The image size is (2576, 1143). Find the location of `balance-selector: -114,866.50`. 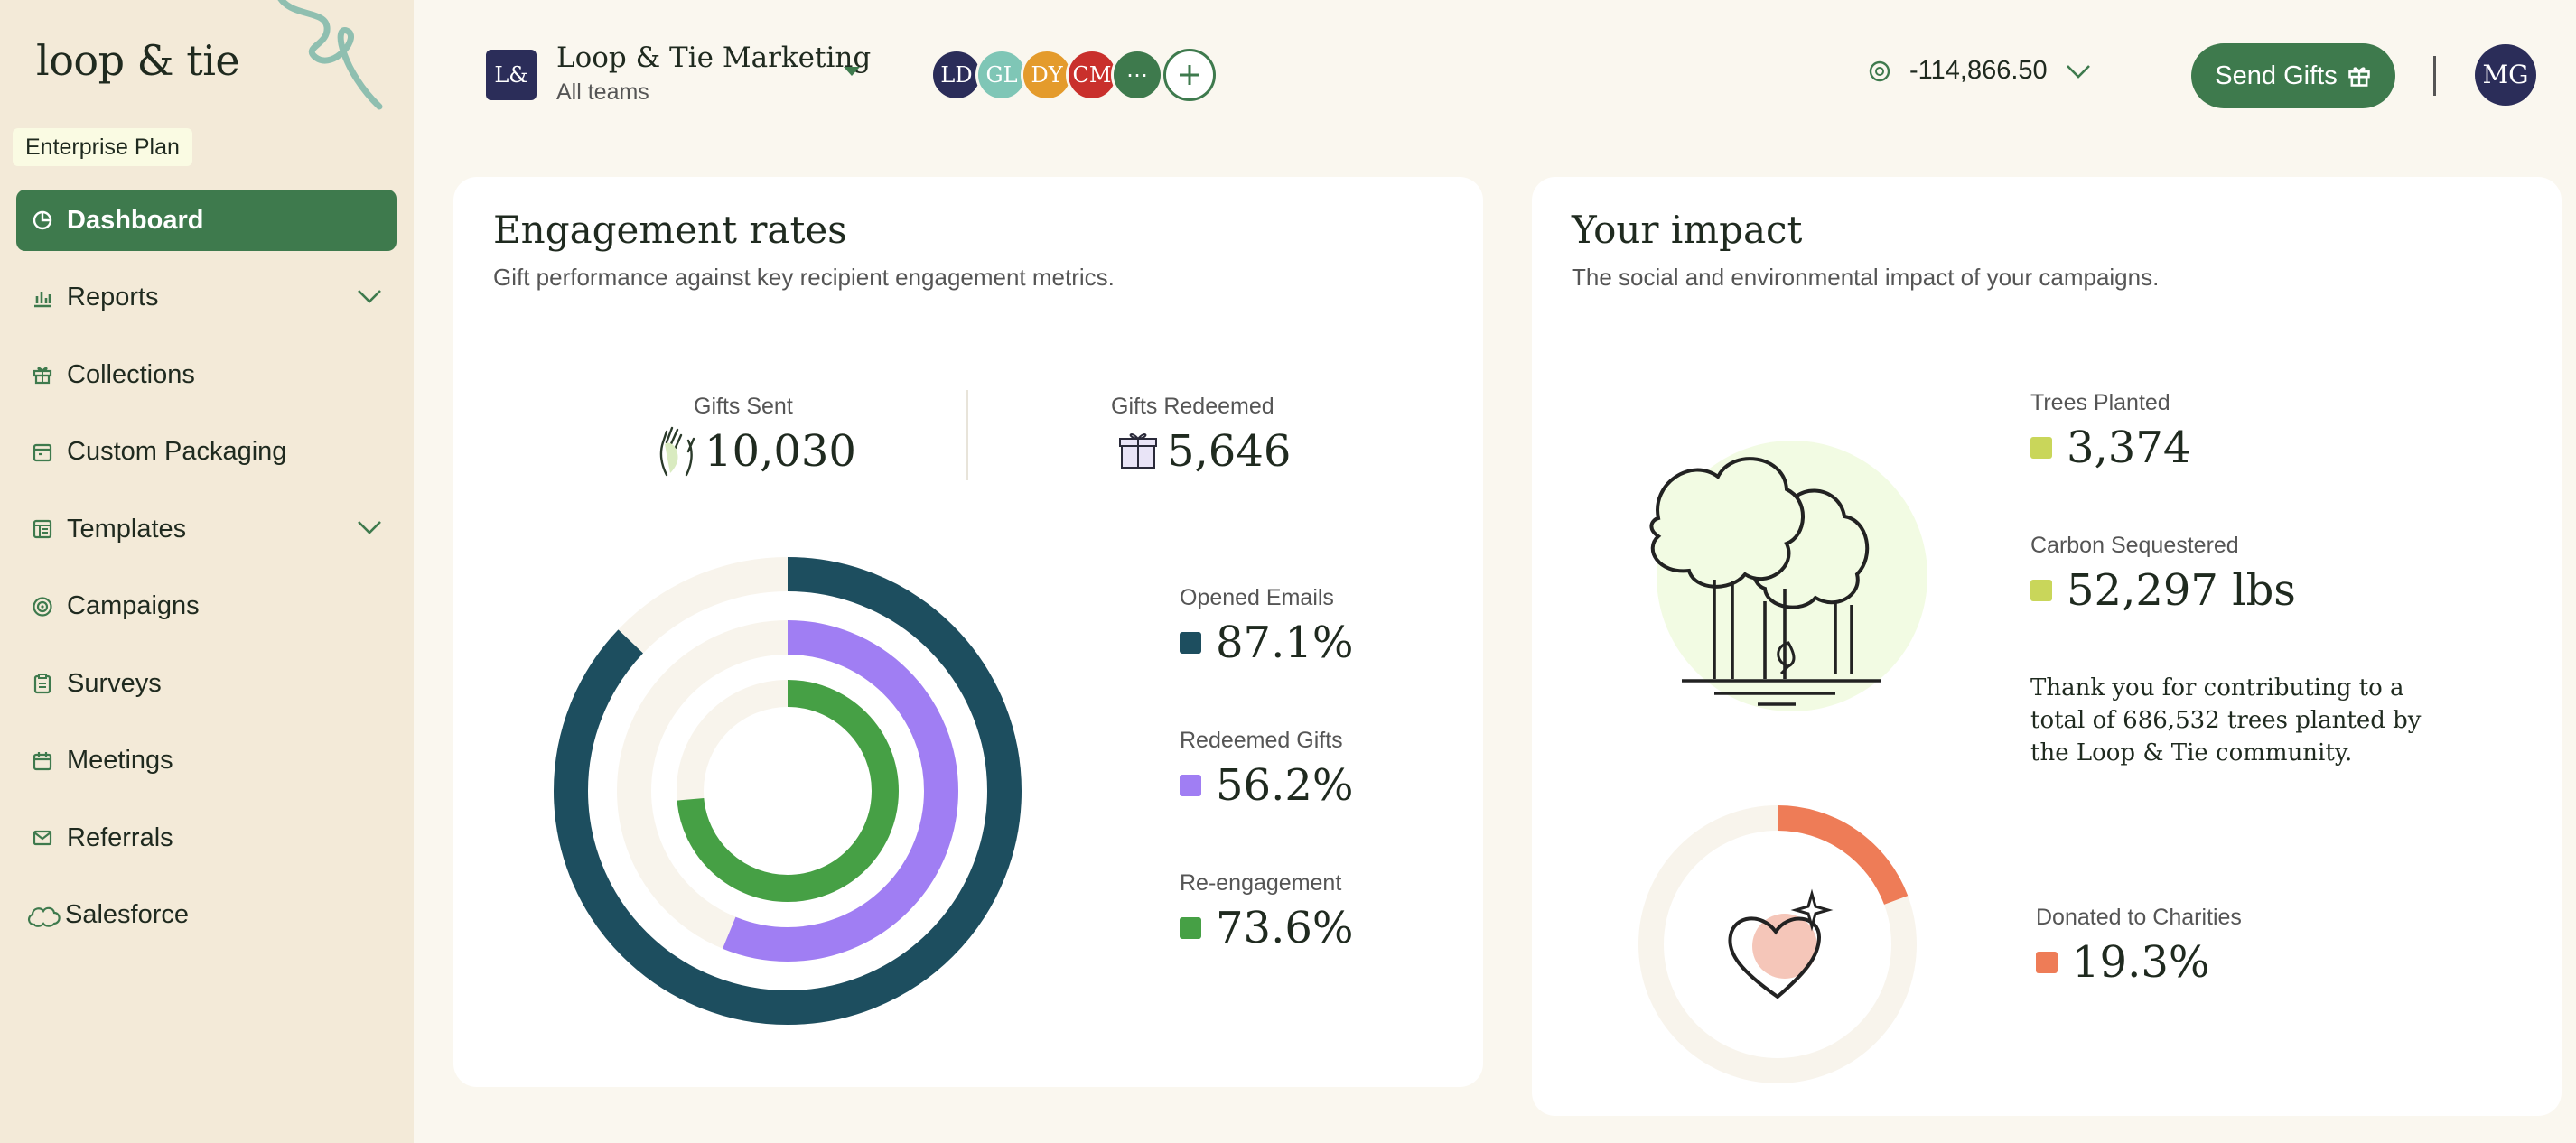

balance-selector: -114,866.50 is located at coordinates (1979, 71).